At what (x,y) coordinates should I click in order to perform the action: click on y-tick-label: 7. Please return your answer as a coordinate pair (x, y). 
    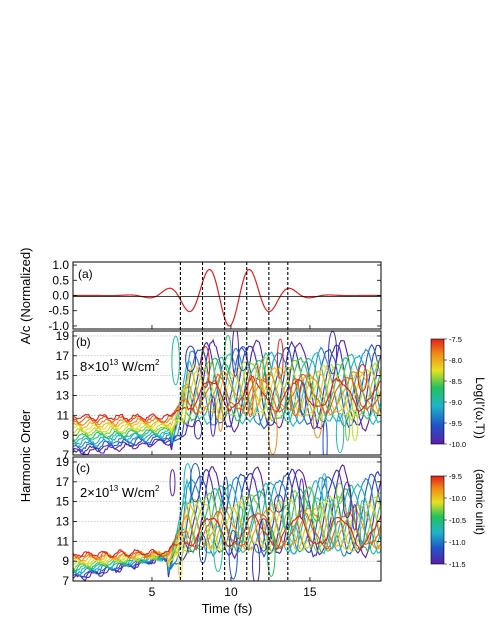
    Looking at the image, I should click on (65, 455).